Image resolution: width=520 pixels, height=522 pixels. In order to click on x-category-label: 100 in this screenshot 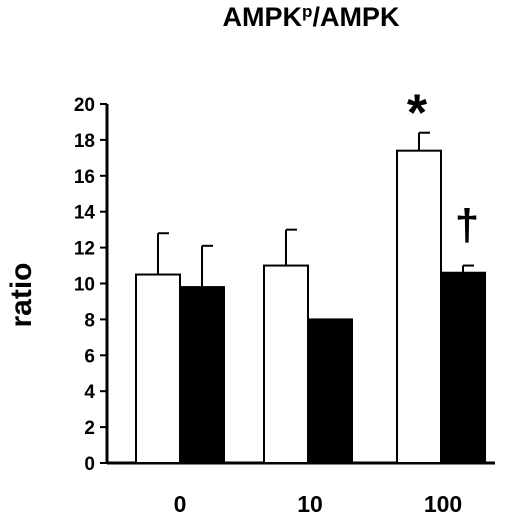, I will do `click(443, 504)`.